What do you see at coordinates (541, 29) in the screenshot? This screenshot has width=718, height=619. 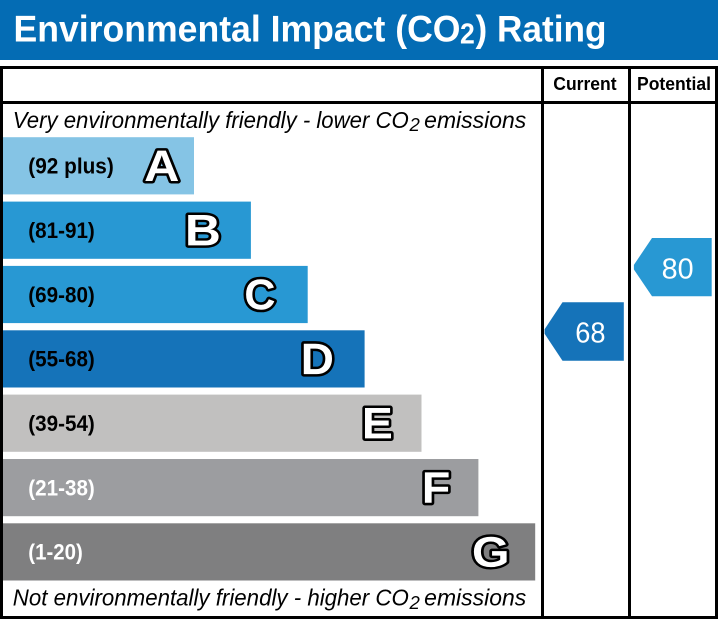 I see `svg-text: ) Rating` at bounding box center [541, 29].